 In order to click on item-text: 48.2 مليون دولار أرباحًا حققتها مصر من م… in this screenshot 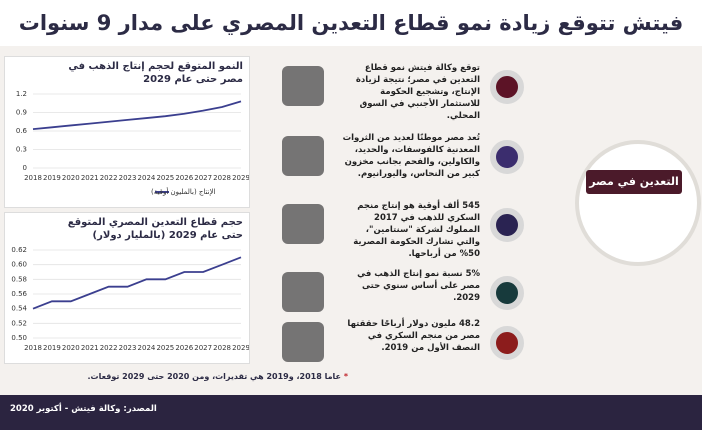, I will do `click(413, 336)`.